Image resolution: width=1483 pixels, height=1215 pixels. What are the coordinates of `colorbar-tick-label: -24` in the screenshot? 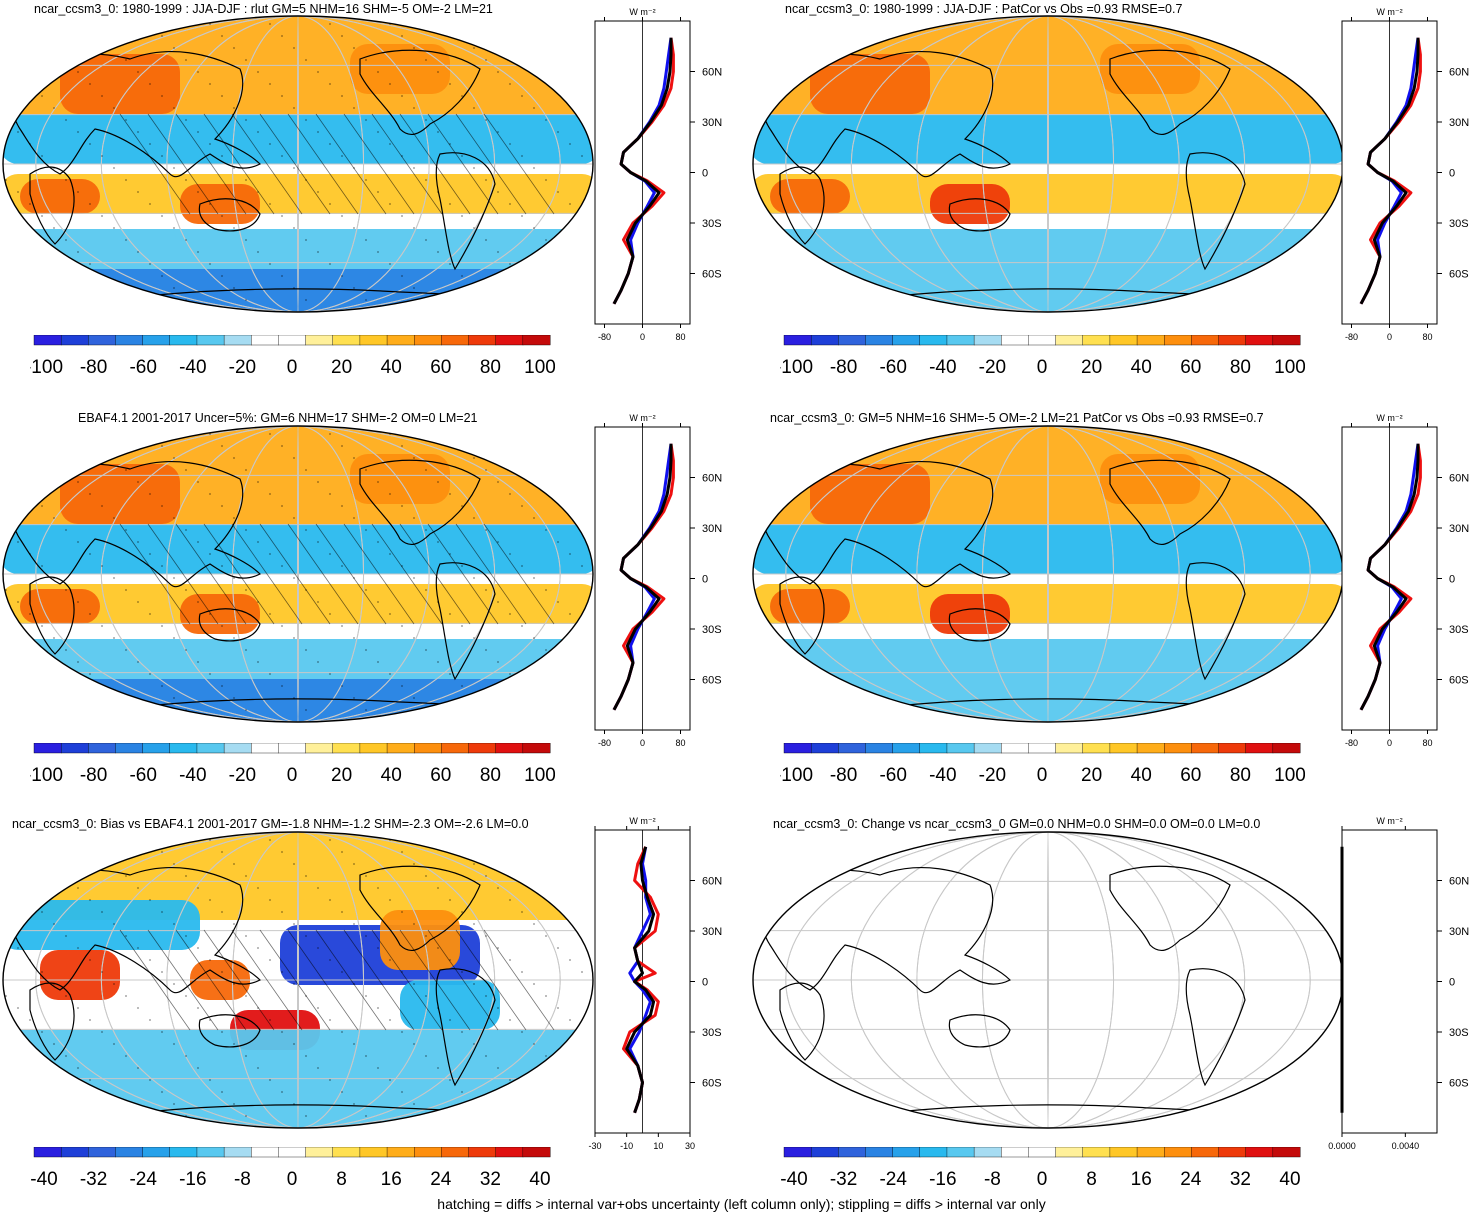 It's located at (143, 1179).